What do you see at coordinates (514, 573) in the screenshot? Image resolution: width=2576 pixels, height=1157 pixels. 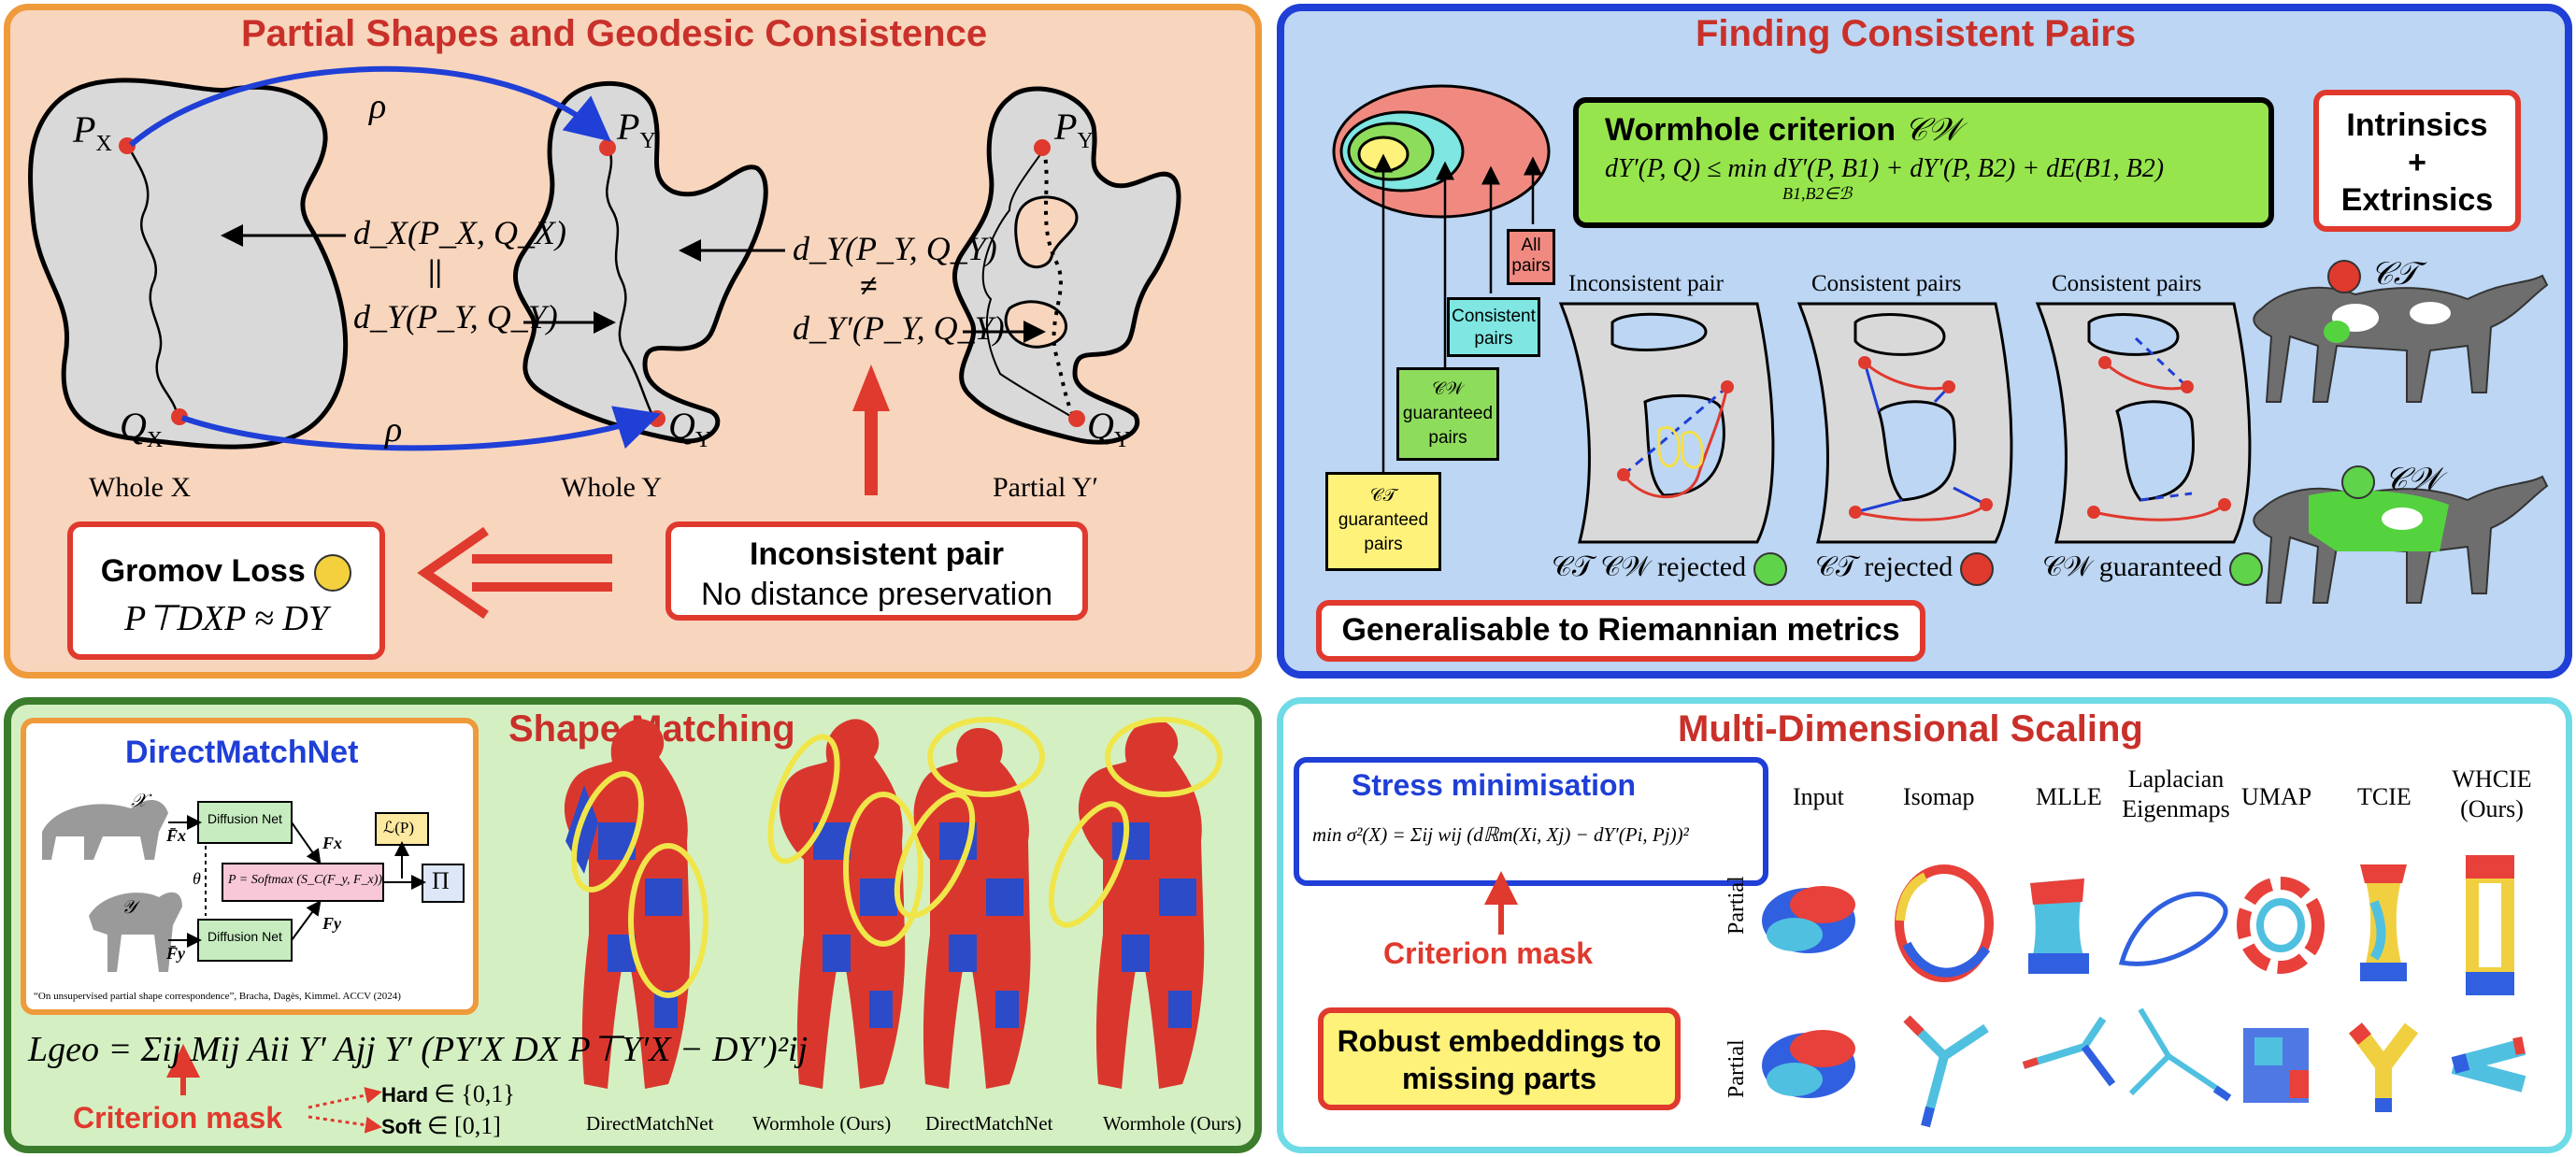 I see `double-arrow-left` at bounding box center [514, 573].